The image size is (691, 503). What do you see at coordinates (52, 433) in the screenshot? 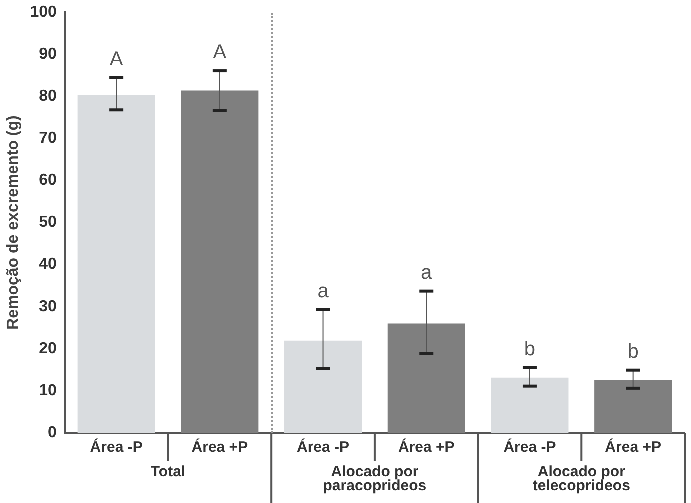
I see `y-tick-label: 0` at bounding box center [52, 433].